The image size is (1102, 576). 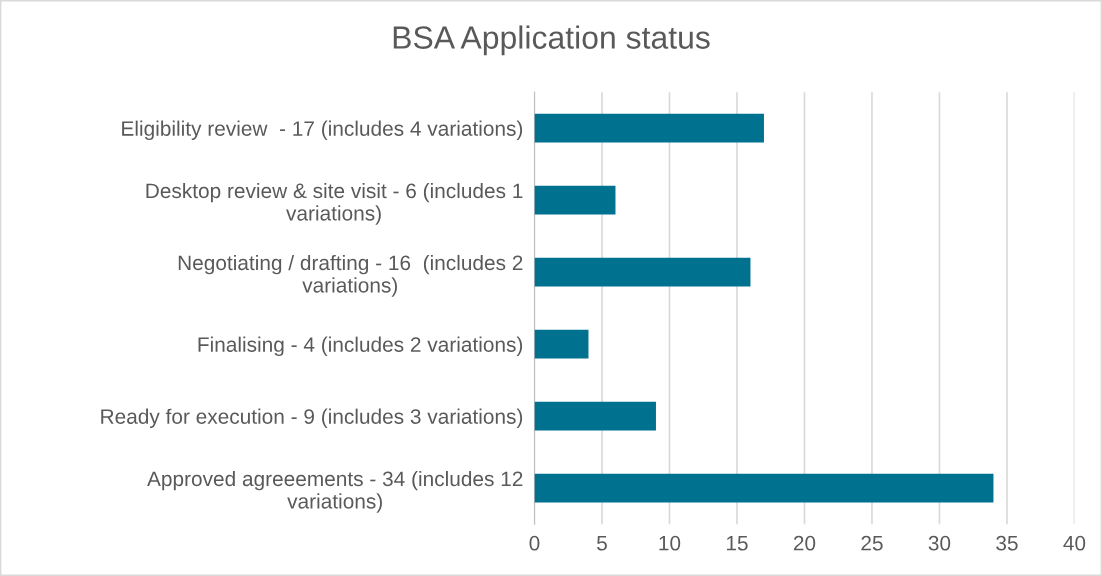 What do you see at coordinates (534, 543) in the screenshot?
I see `x-tick-label: 0` at bounding box center [534, 543].